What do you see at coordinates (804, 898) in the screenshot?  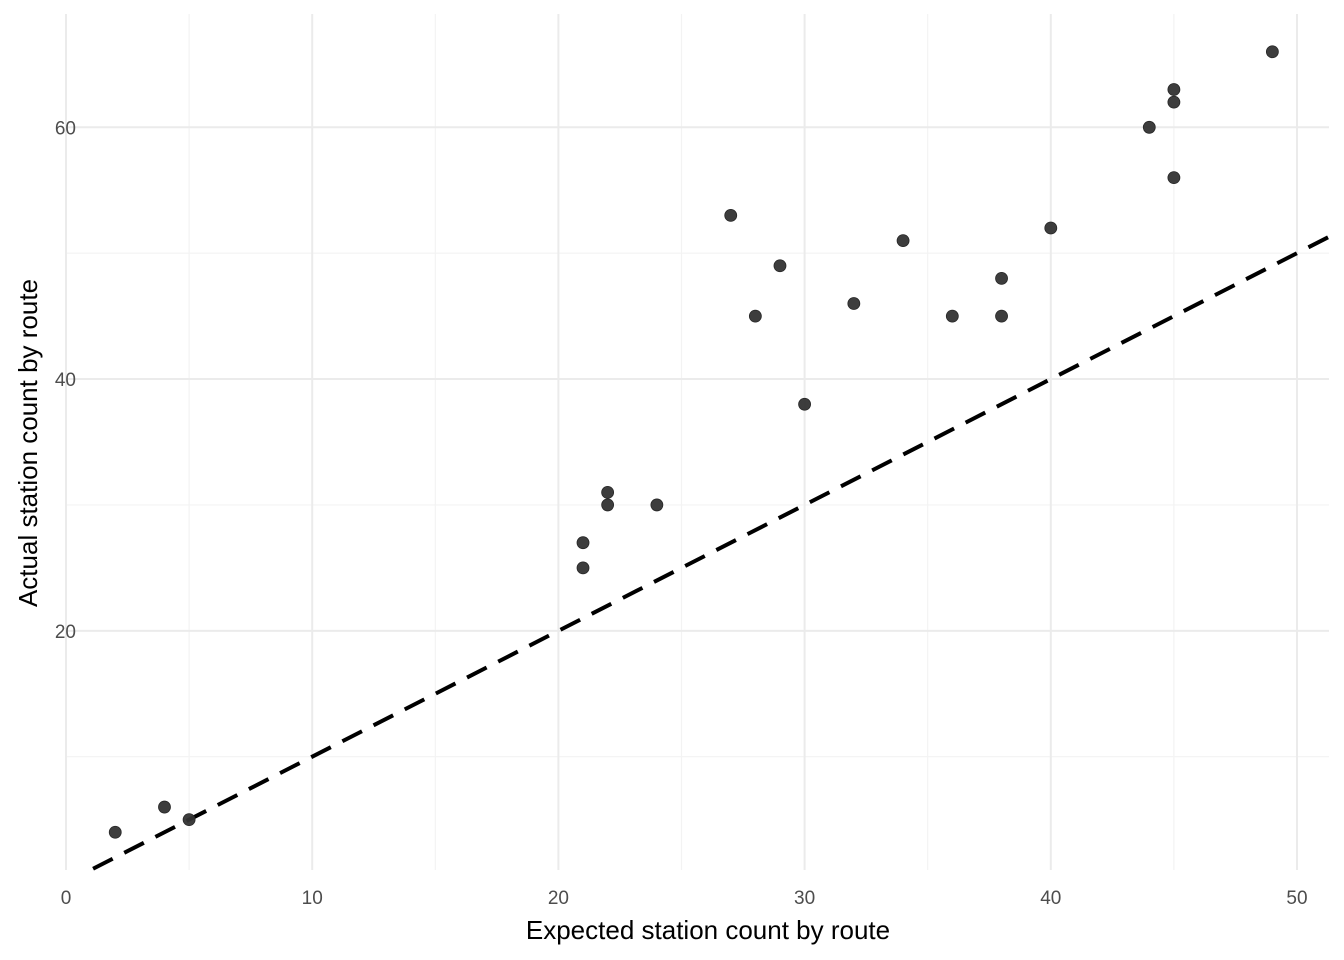 I see `x-tick-label: 30` at bounding box center [804, 898].